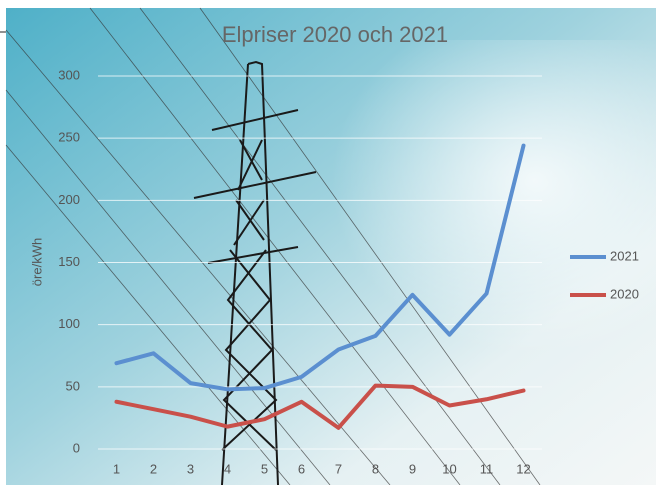 This screenshot has height=485, width=656. I want to click on x-tick-label: 9, so click(412, 468).